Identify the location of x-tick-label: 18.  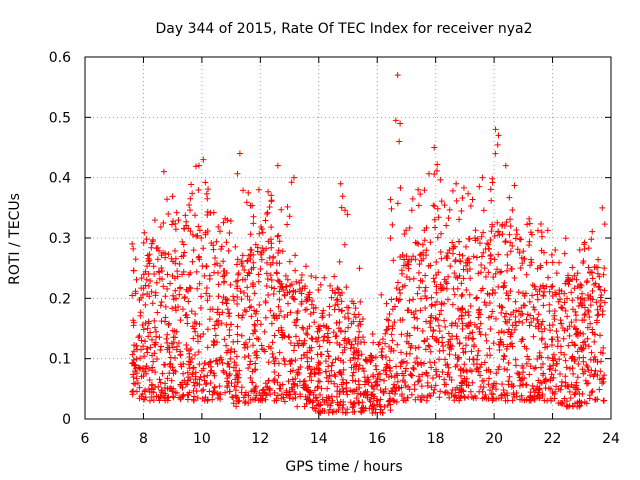
(436, 439).